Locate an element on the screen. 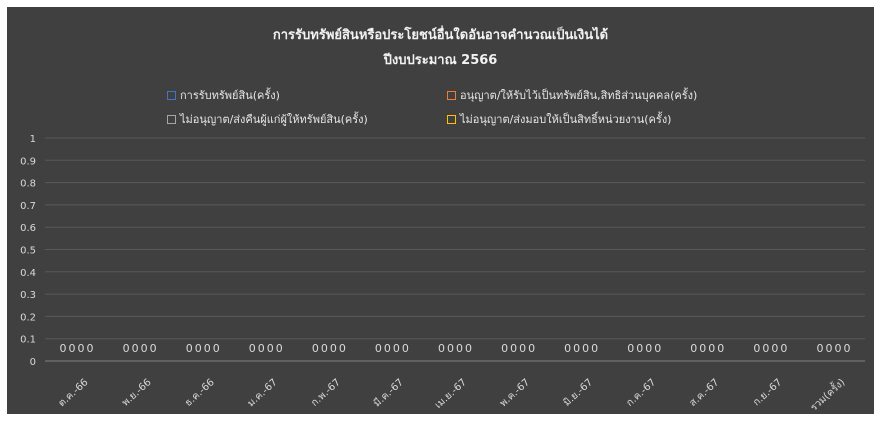 Image resolution: width=880 pixels, height=421 pixels. legend-item-1: การรับทรัพย์สิน(ครั้ง) is located at coordinates (223, 95).